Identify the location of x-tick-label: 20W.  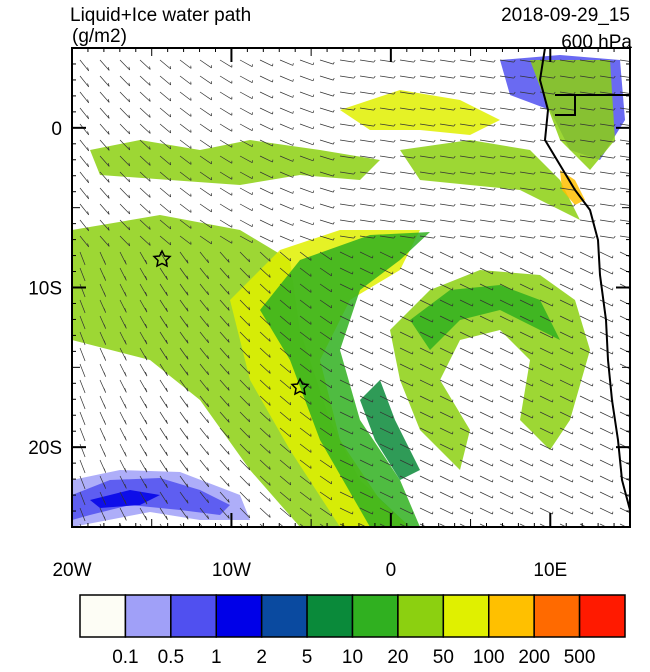
(71, 570).